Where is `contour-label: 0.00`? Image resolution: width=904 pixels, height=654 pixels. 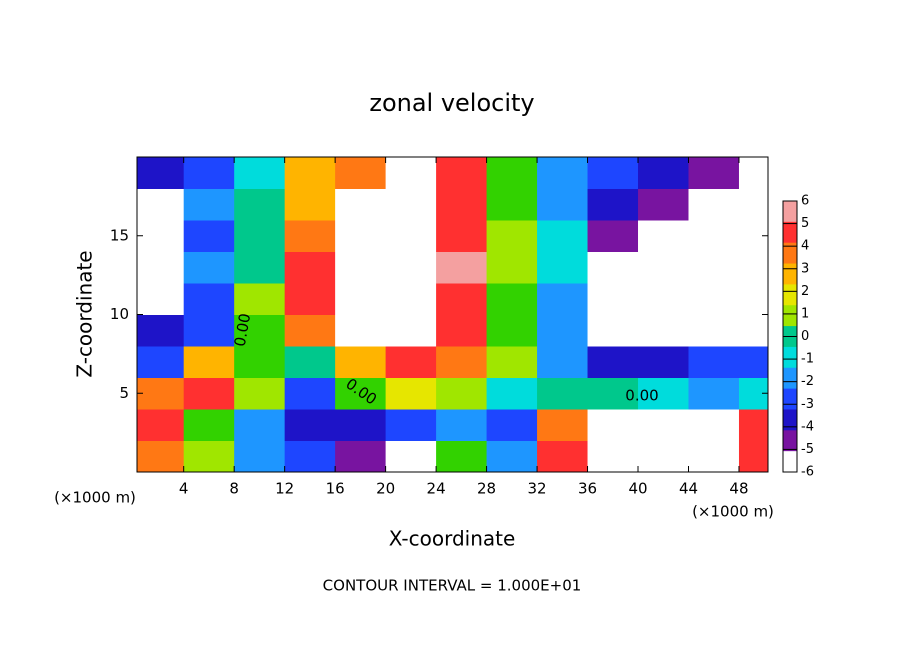 contour-label: 0.00 is located at coordinates (243, 330).